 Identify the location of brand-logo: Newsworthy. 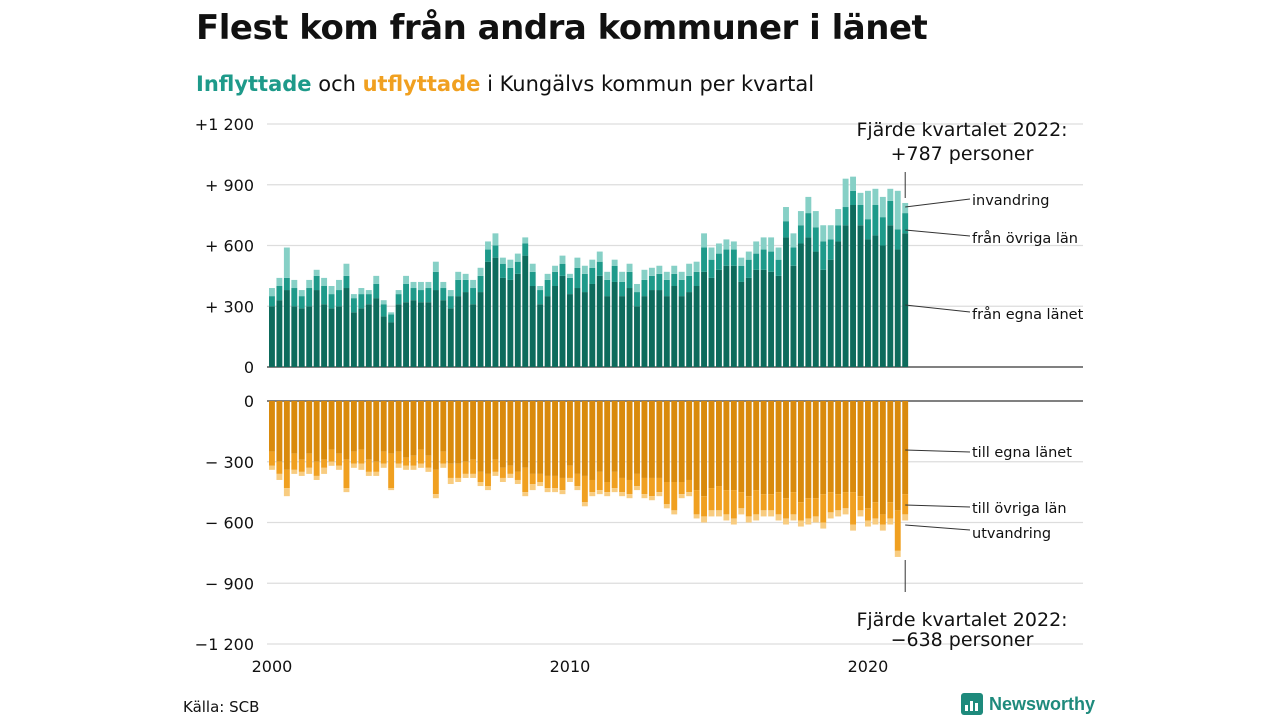
(1028, 704).